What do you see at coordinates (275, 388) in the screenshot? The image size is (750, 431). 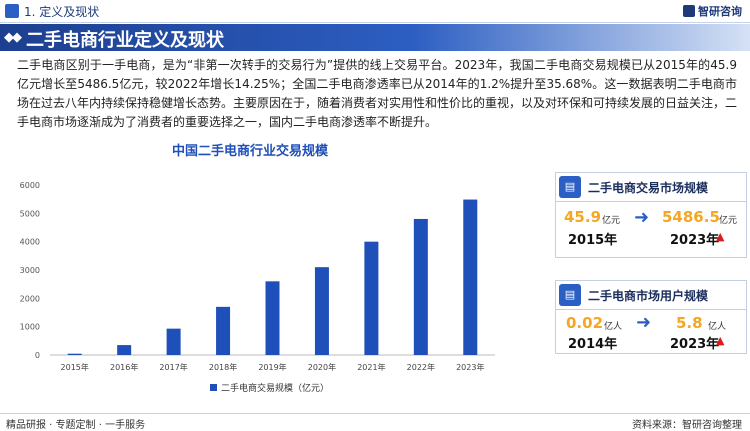 I see `legend-label: 二手电商交易规模（亿元）` at bounding box center [275, 388].